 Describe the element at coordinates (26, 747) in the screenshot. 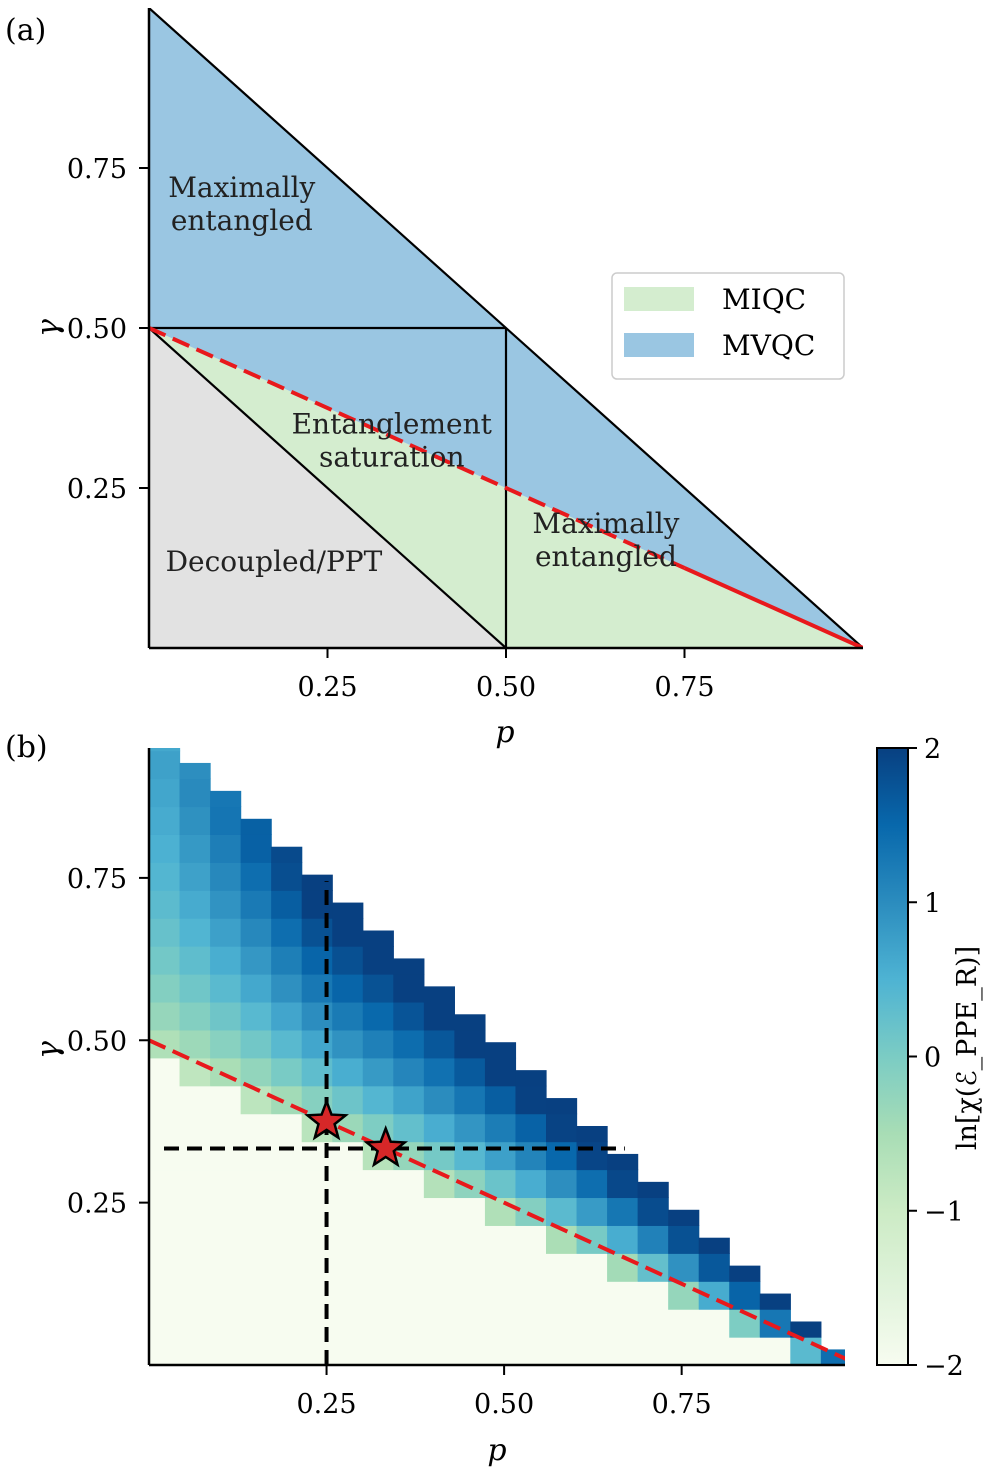

I see `panel-b-label: (b)` at that location.